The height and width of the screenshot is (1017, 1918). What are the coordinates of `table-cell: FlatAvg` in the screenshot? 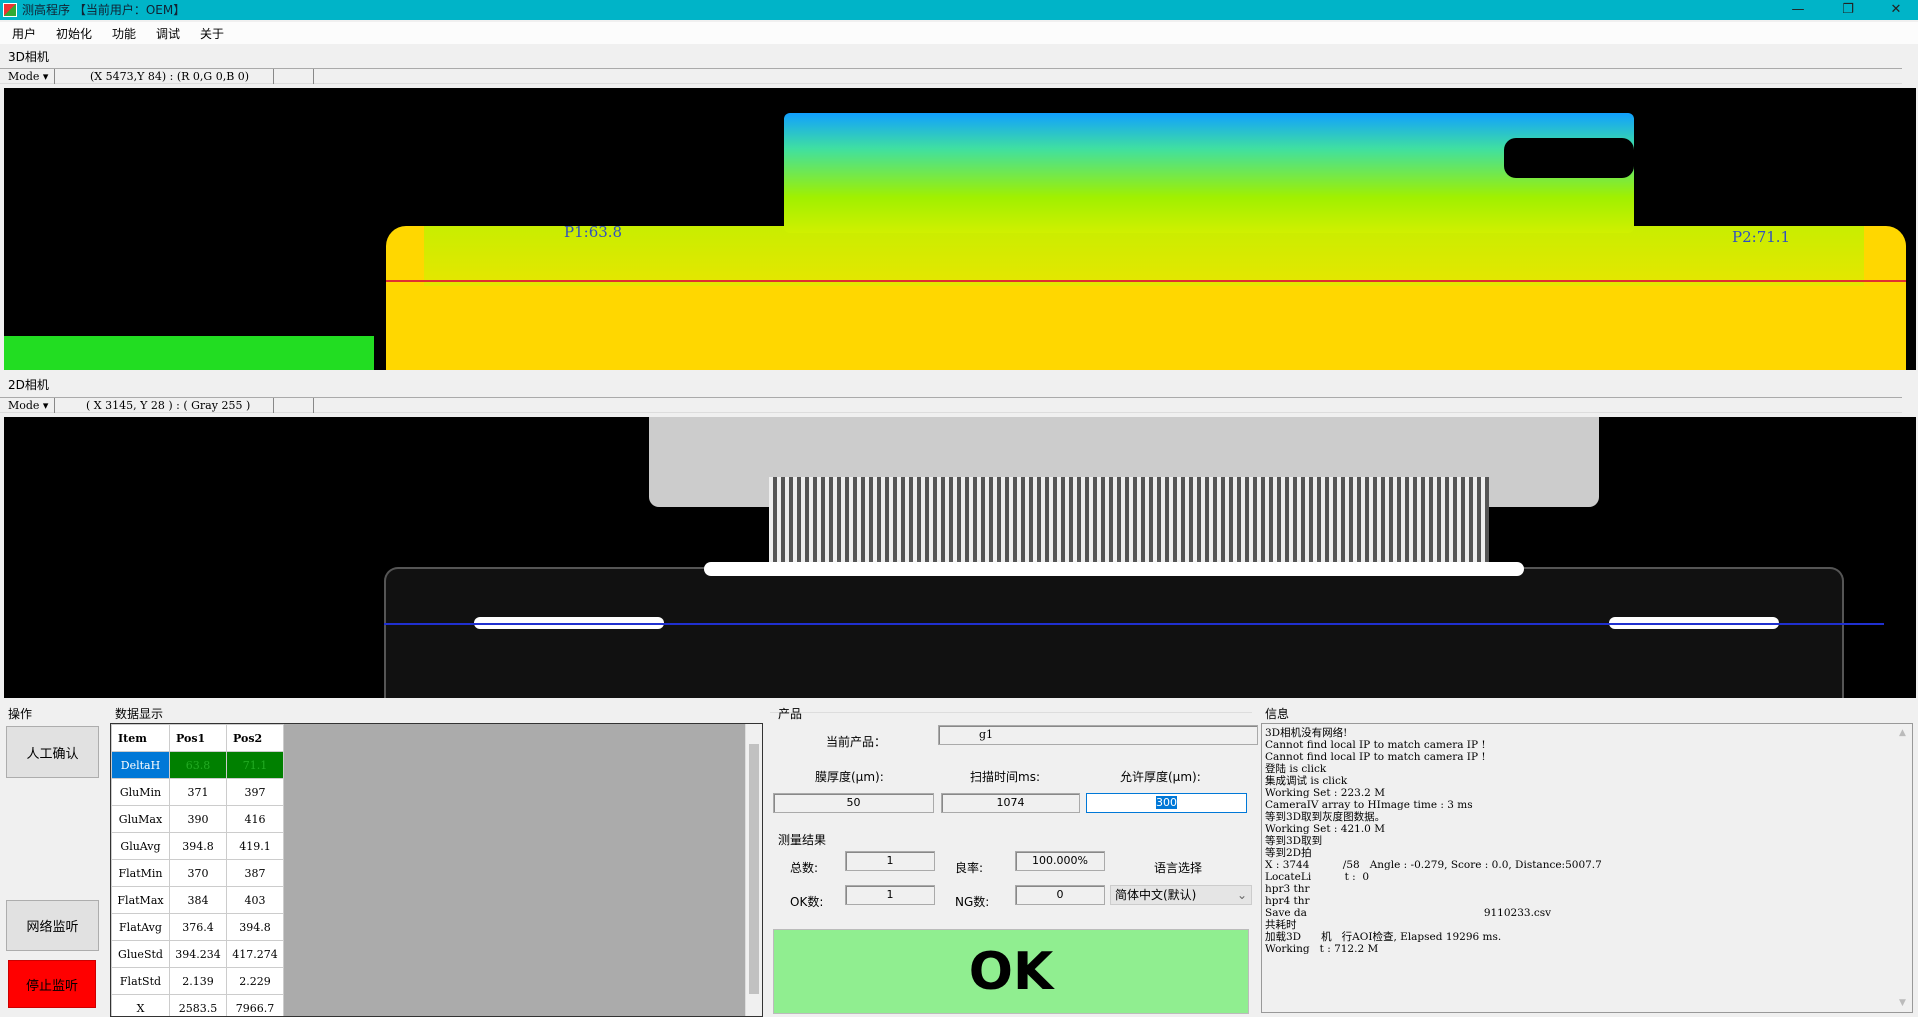 It's located at (140, 927).